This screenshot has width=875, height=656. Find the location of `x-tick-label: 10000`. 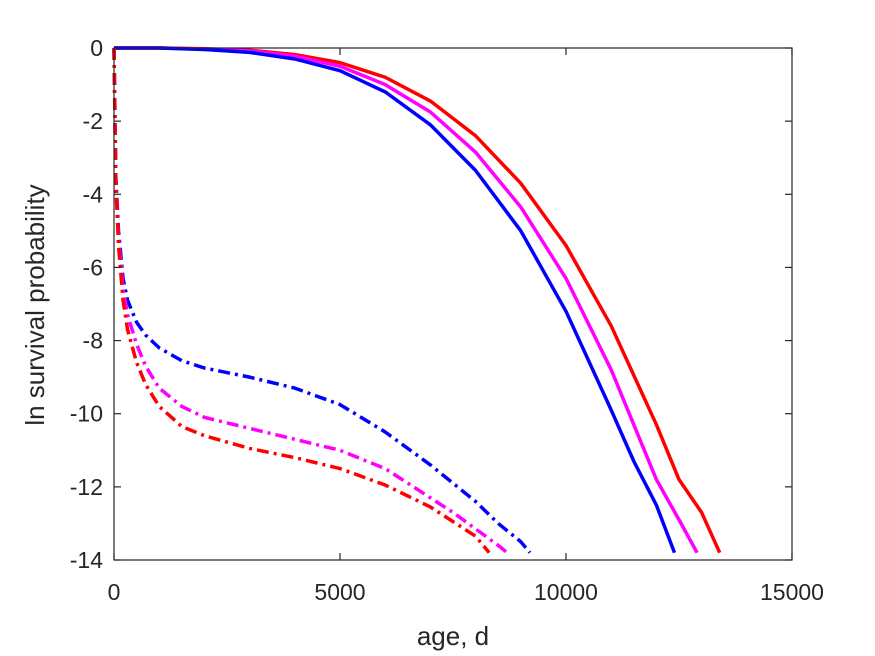

x-tick-label: 10000 is located at coordinates (566, 592).